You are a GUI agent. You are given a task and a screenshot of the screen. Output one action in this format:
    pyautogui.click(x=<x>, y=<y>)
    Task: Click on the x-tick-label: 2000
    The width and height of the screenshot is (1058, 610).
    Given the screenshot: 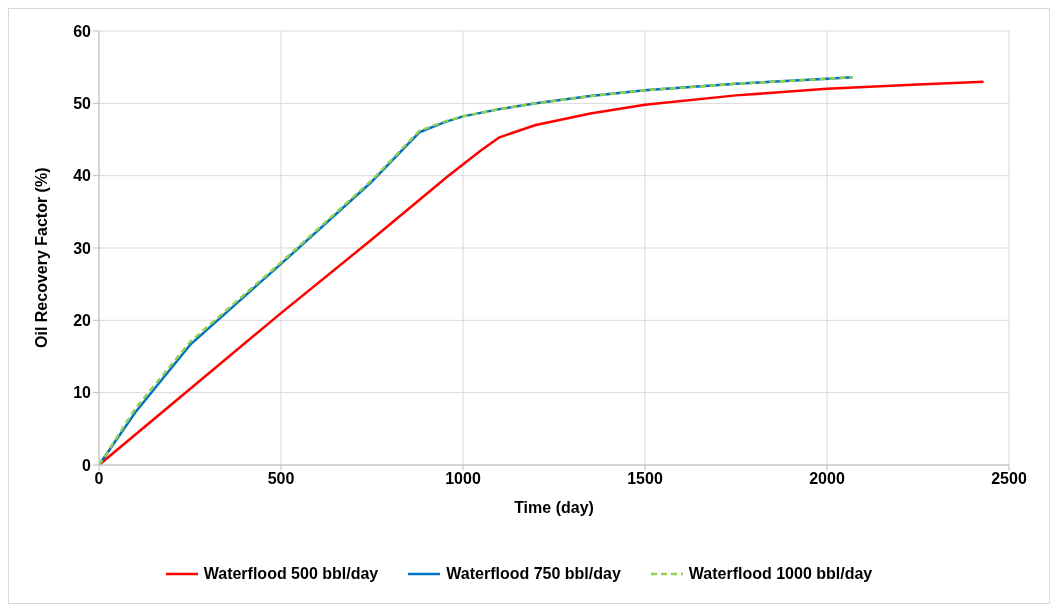 What is the action you would take?
    pyautogui.click(x=827, y=479)
    